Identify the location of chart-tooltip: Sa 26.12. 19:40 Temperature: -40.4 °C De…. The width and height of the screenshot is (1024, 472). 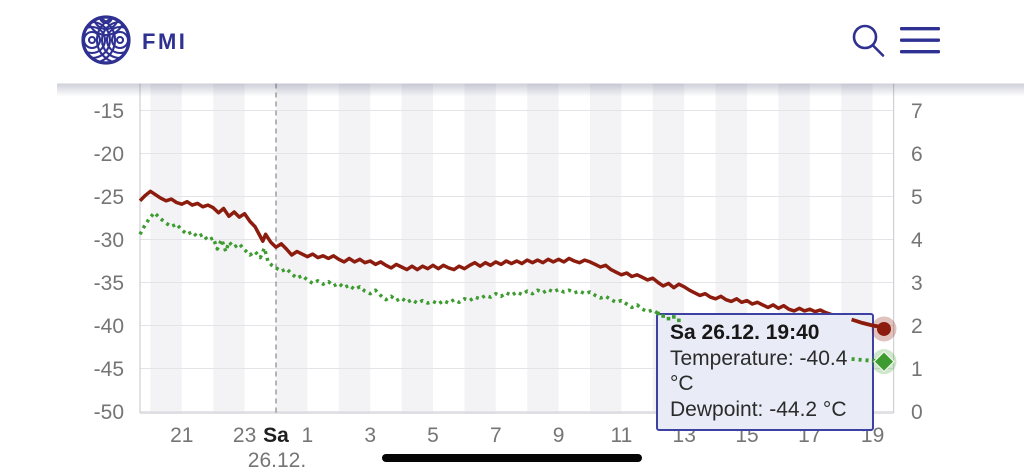
(765, 372).